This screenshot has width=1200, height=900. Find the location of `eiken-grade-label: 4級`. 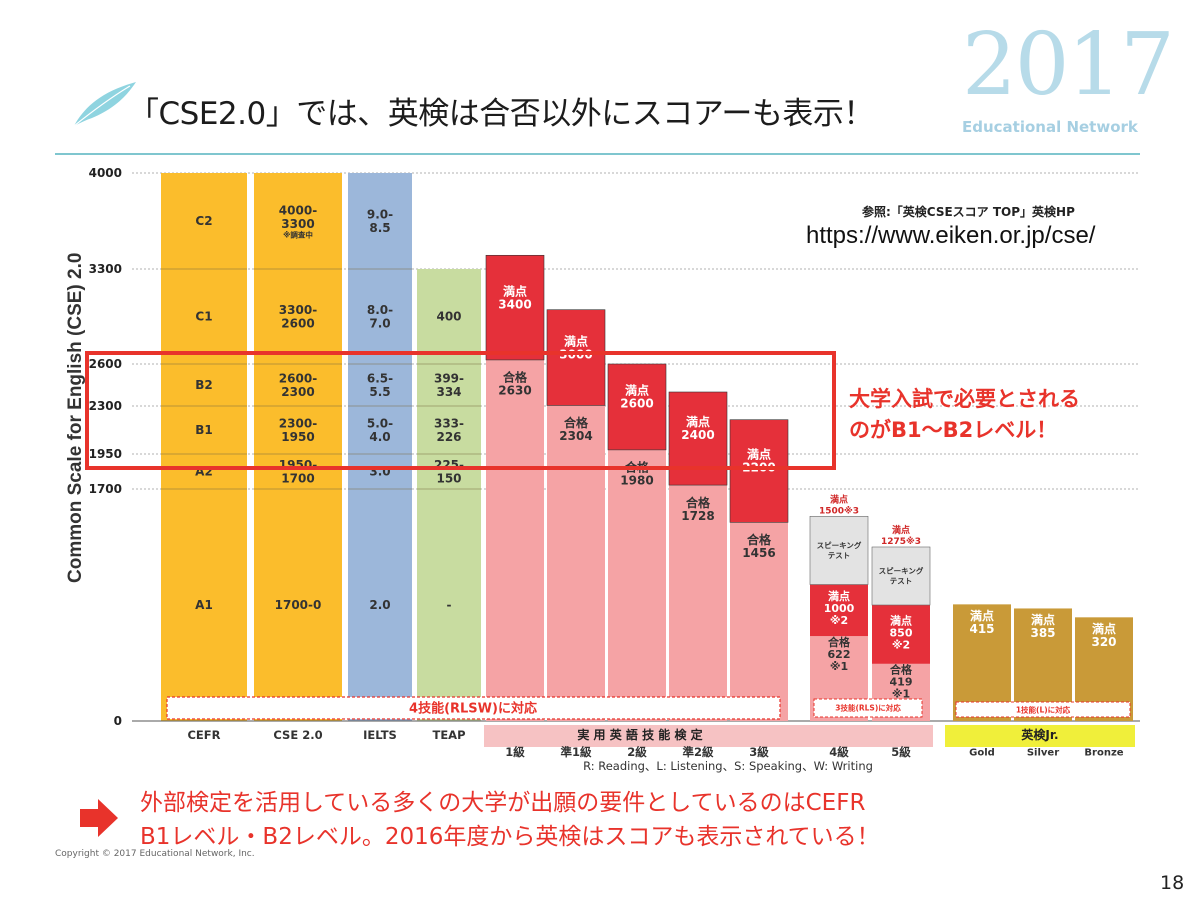

eiken-grade-label: 4級 is located at coordinates (839, 752).